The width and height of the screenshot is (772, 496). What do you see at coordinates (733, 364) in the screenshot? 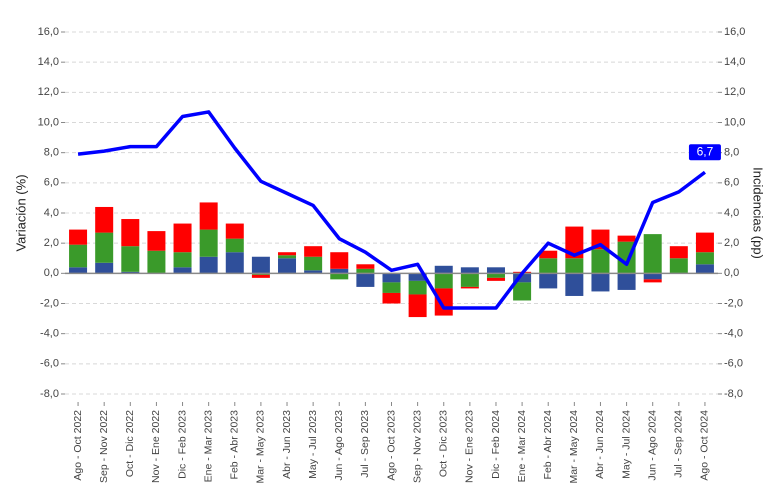
I see `y2-tick-label: -6,0` at bounding box center [733, 364].